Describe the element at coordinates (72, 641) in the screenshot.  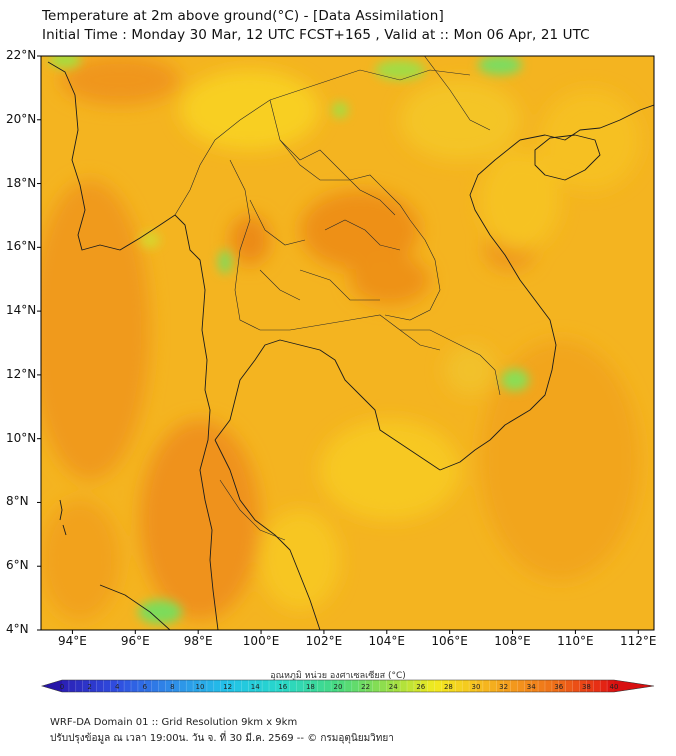
I see `lon-label-94: 94°E` at that location.